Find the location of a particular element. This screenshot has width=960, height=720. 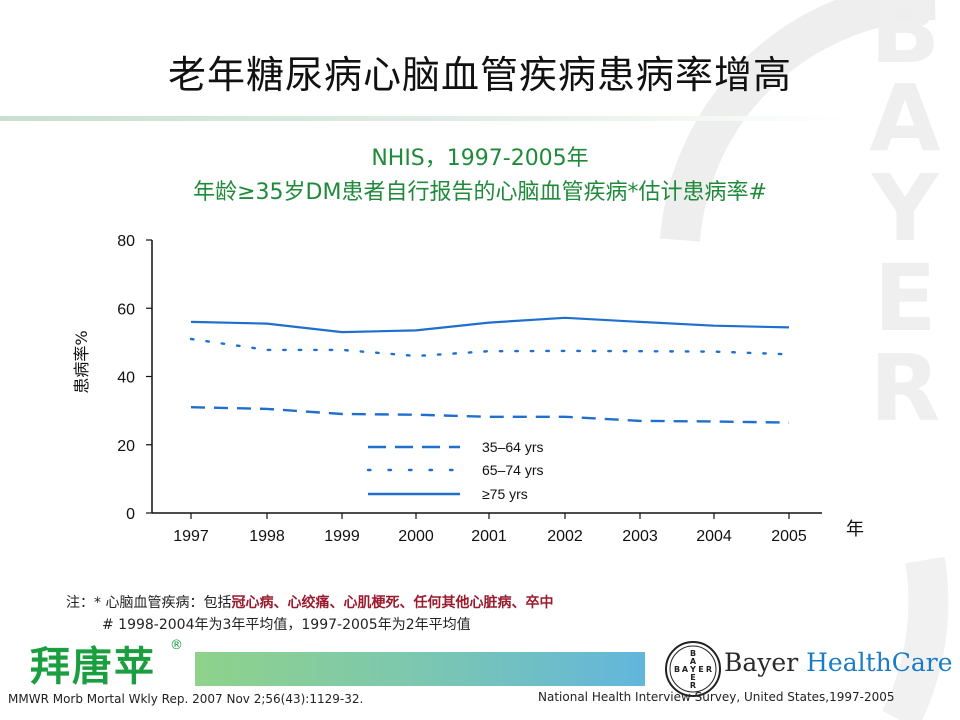

cross-letter-vertical: E is located at coordinates (692, 677).